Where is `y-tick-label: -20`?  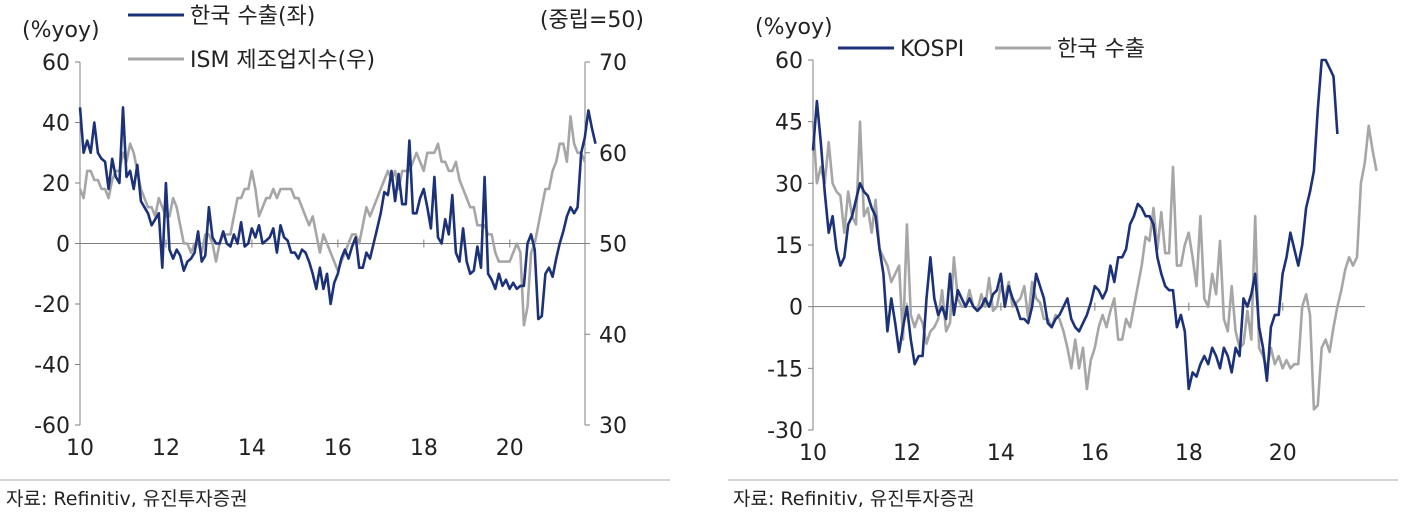
y-tick-label: -20 is located at coordinates (52, 305).